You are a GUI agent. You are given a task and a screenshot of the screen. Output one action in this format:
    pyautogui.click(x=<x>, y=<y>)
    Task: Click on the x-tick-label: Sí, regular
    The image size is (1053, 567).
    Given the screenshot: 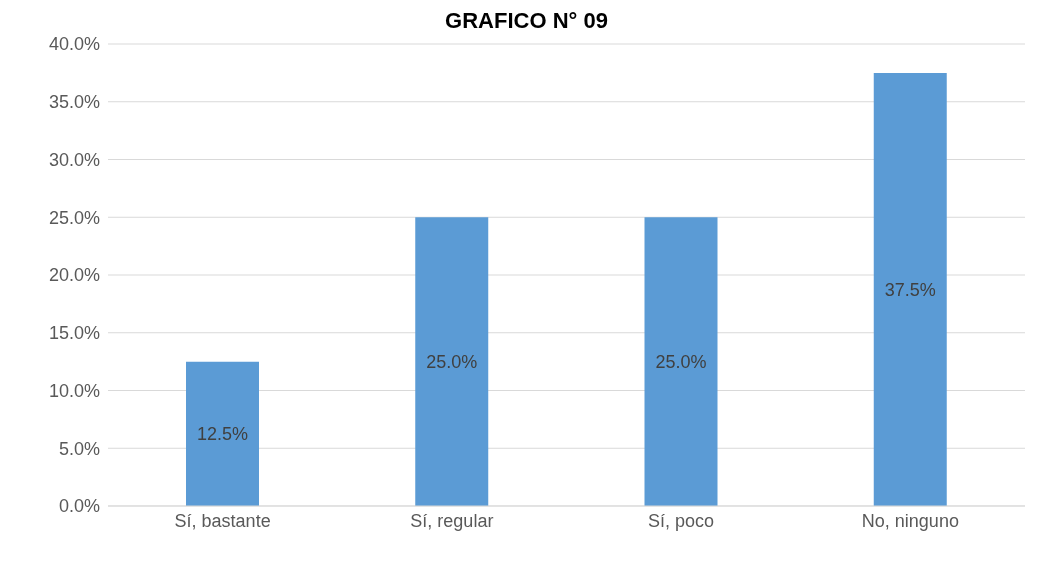 What is the action you would take?
    pyautogui.click(x=452, y=520)
    